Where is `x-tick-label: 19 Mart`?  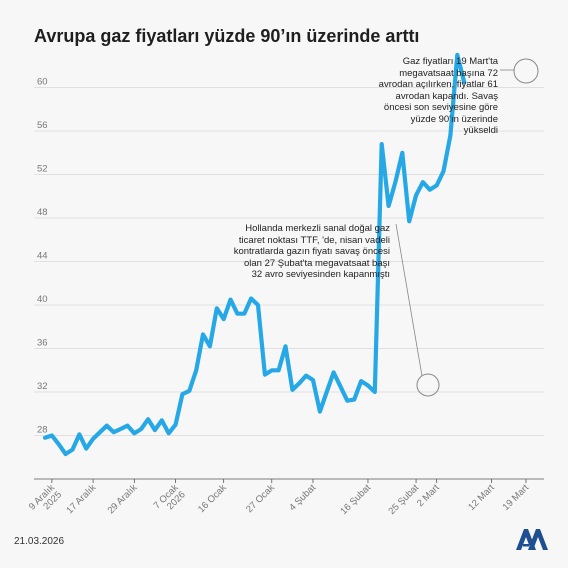 x-tick-label: 19 Mart is located at coordinates (516, 497).